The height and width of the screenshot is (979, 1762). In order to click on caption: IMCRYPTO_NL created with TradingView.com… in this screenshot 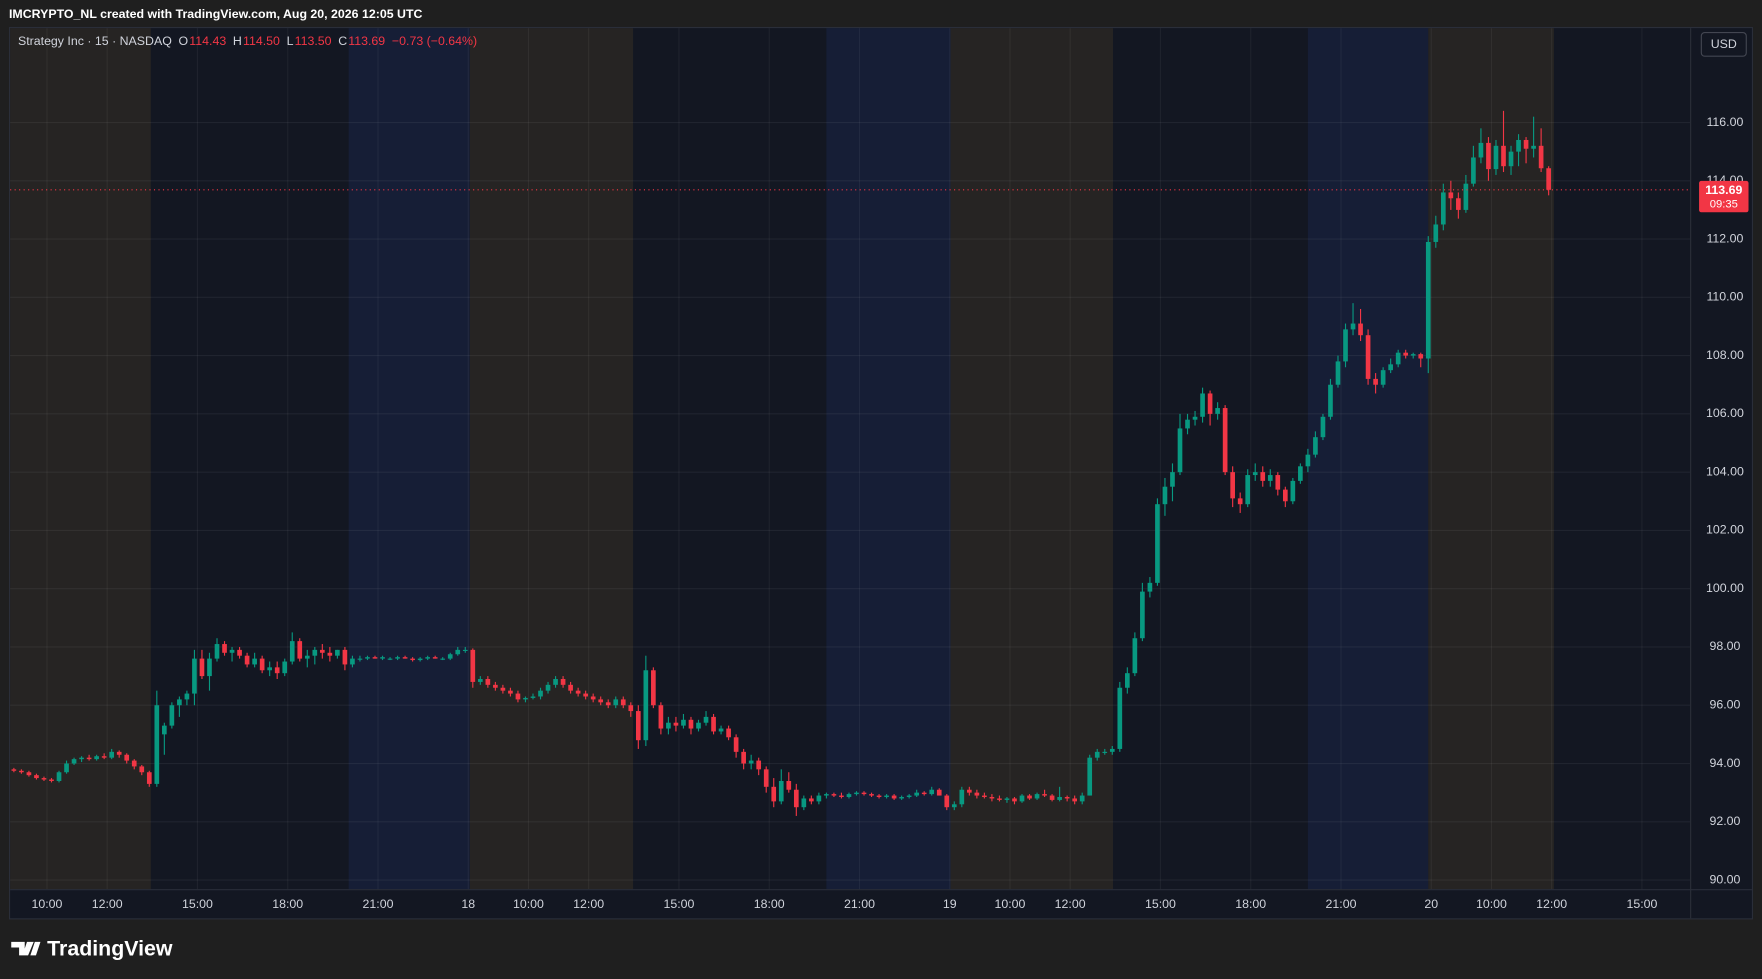, I will do `click(216, 14)`.